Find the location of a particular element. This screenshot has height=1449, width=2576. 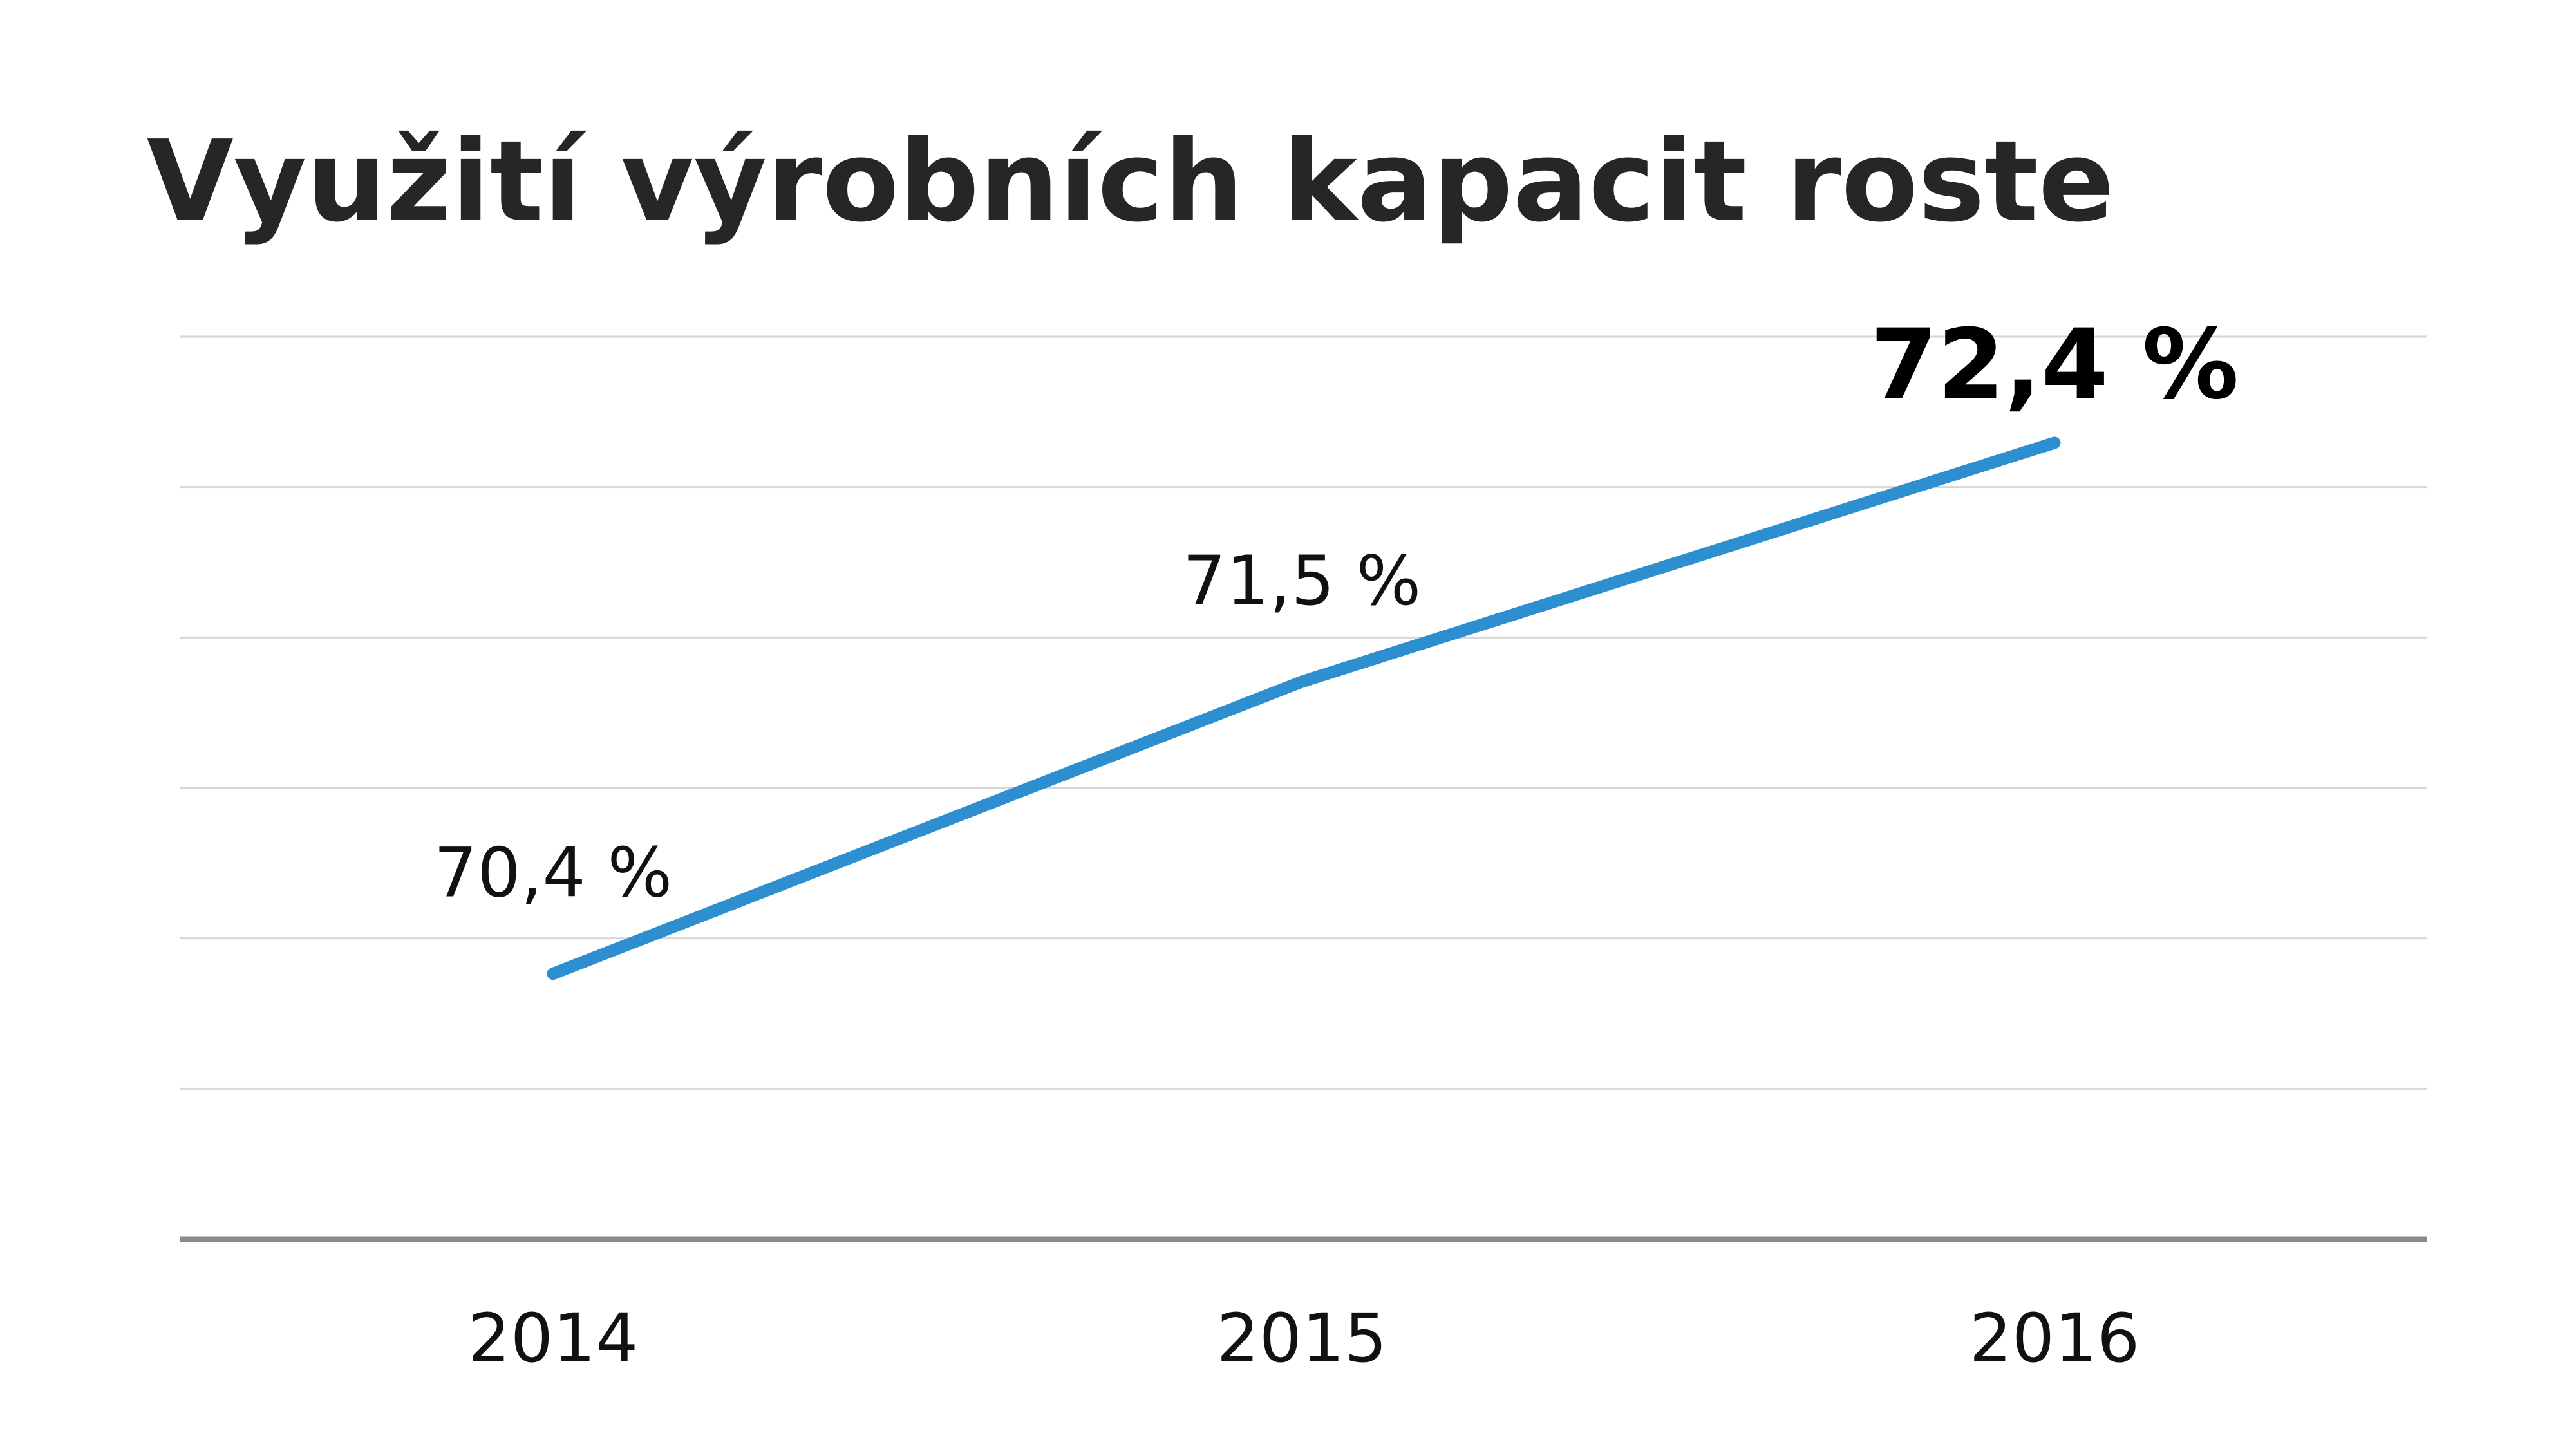

x-tick-label: 2016 is located at coordinates (2055, 1338).